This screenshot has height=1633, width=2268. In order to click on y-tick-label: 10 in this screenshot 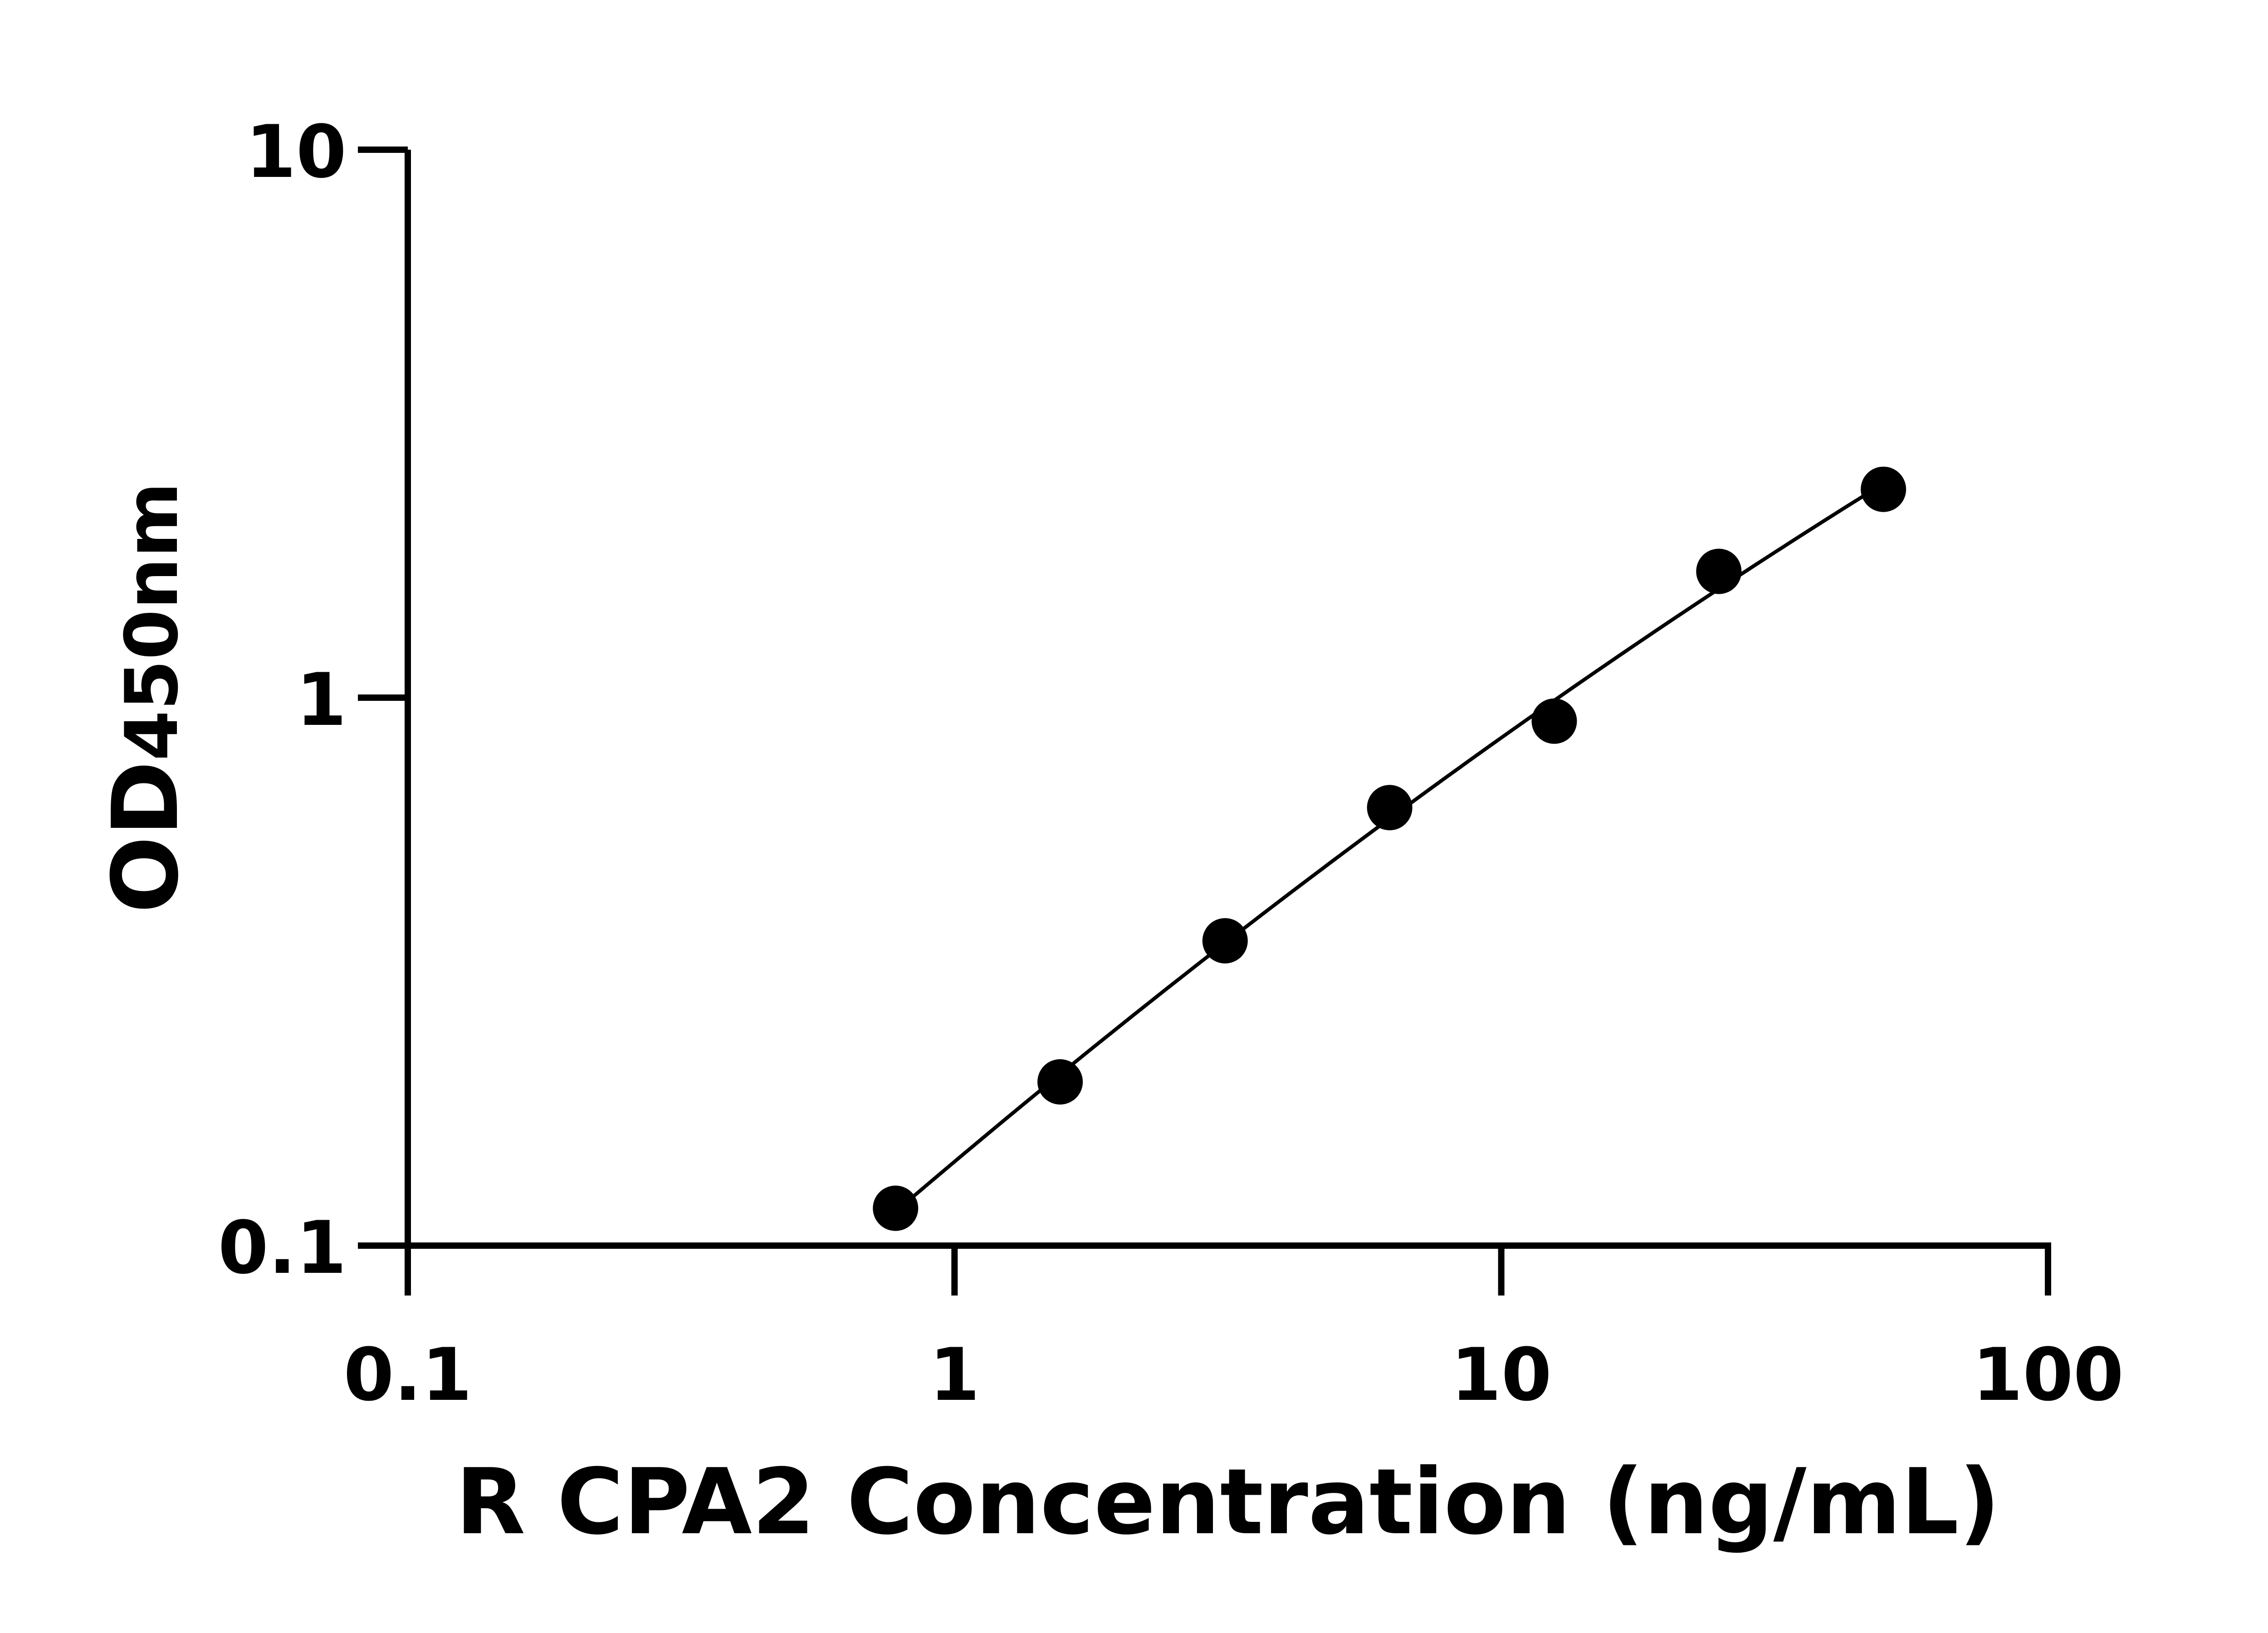, I will do `click(296, 151)`.